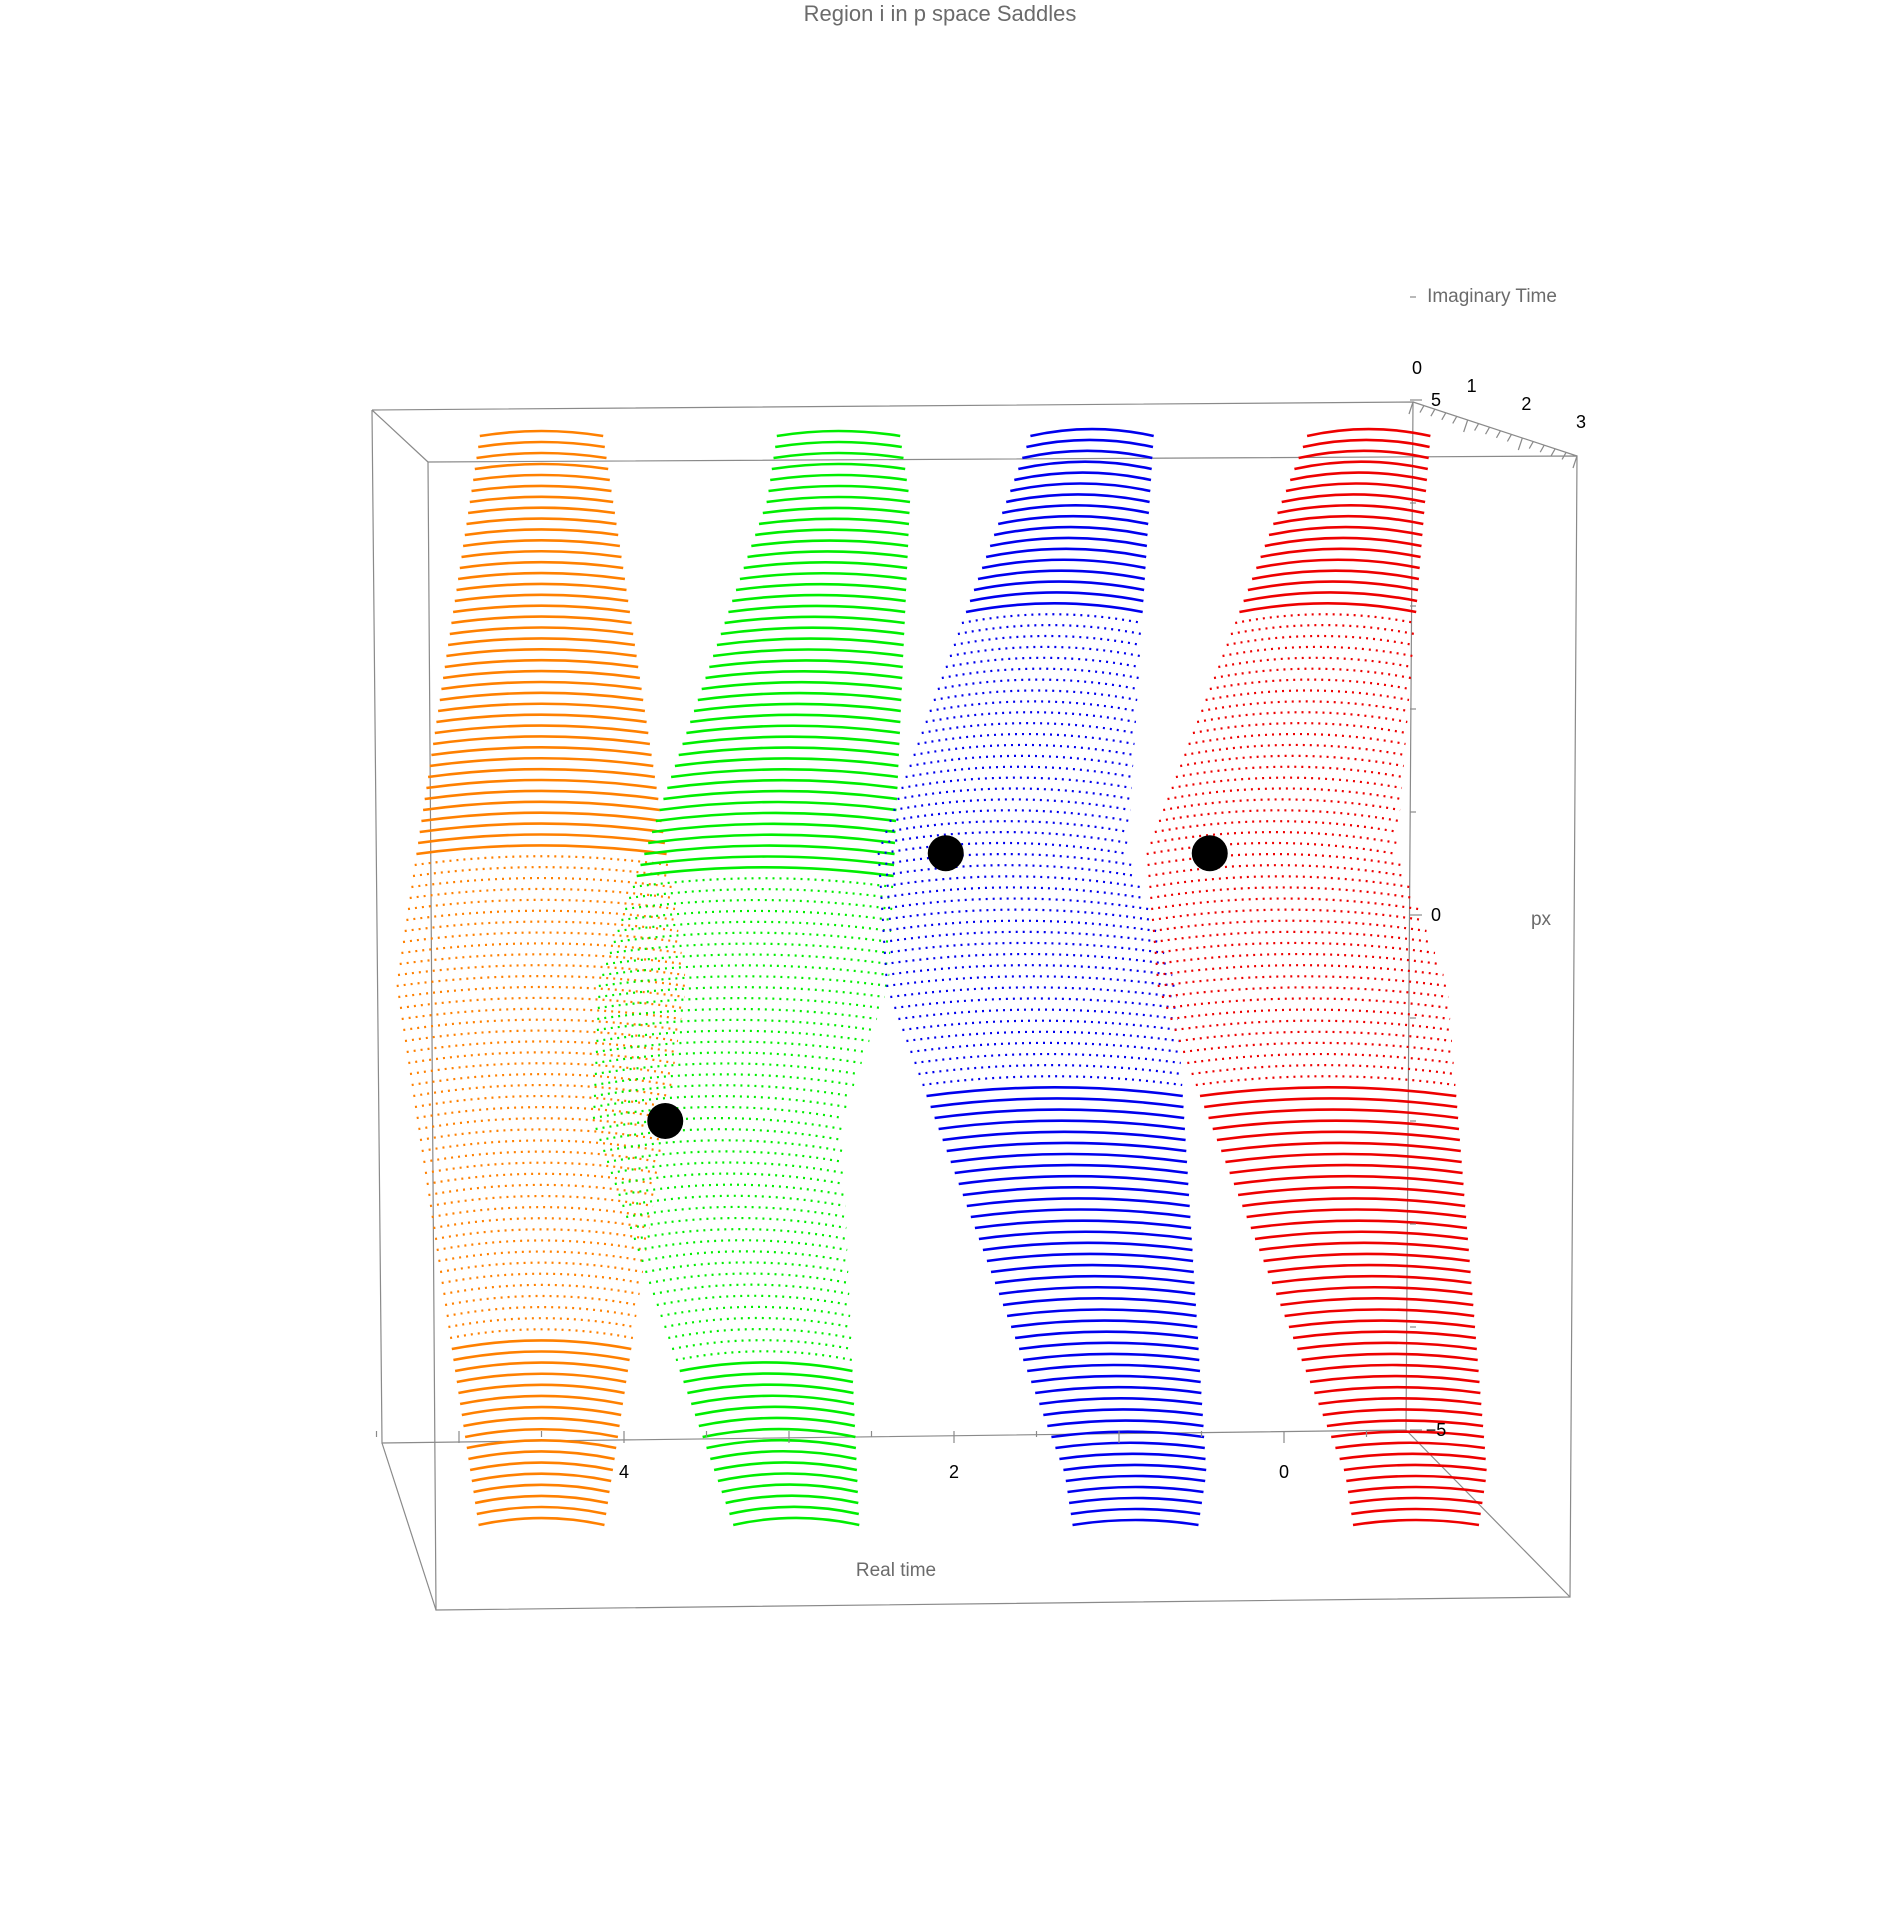 The height and width of the screenshot is (1928, 1900). Describe the element at coordinates (1472, 386) in the screenshot. I see `y-tick-label: 1` at that location.